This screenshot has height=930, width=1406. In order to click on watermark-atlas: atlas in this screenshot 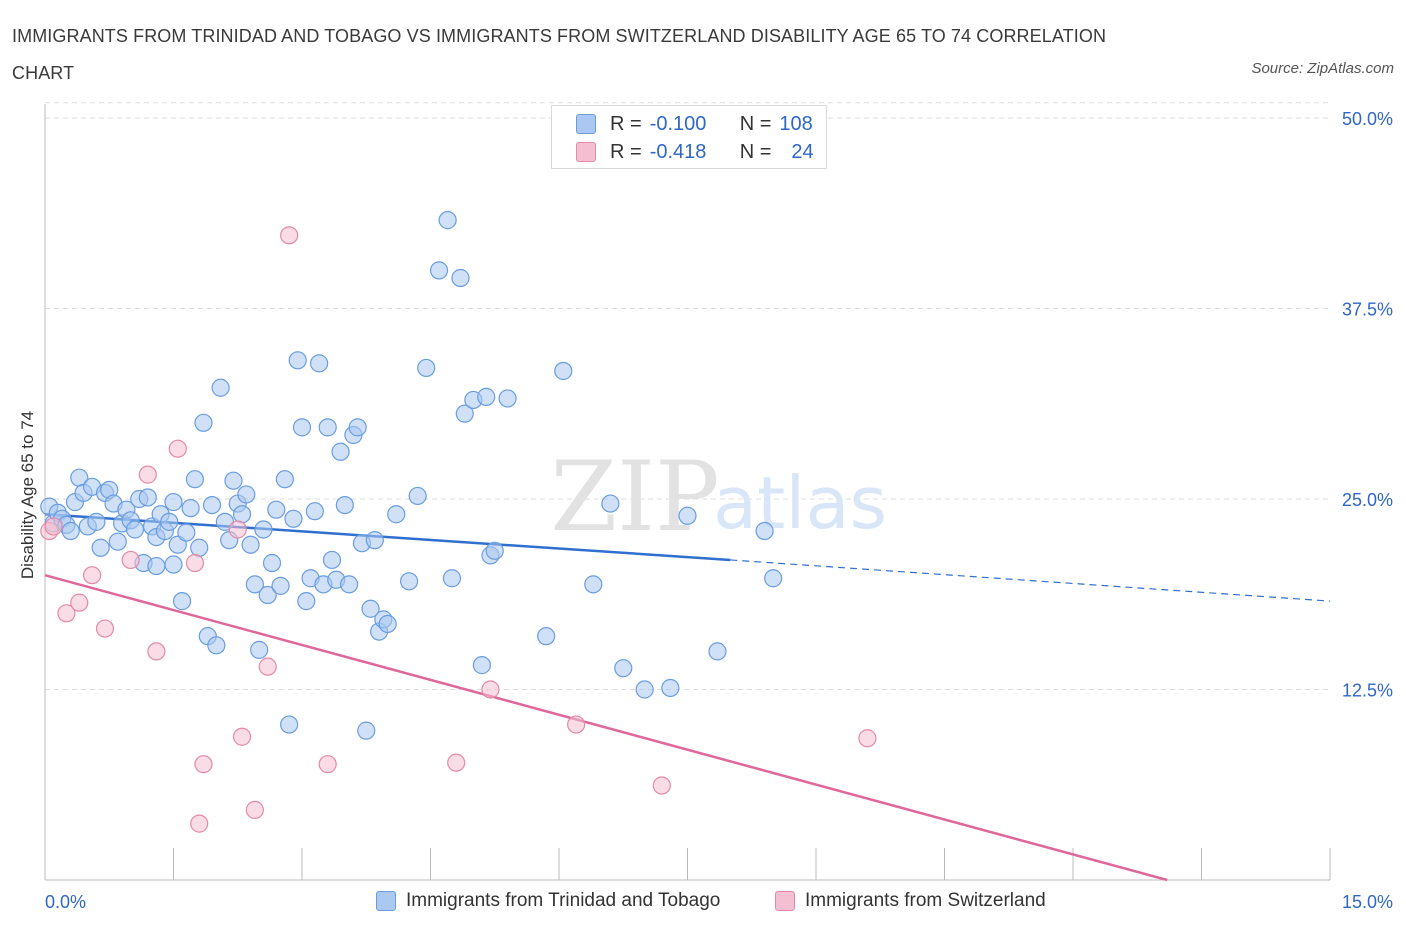, I will do `click(800, 503)`.